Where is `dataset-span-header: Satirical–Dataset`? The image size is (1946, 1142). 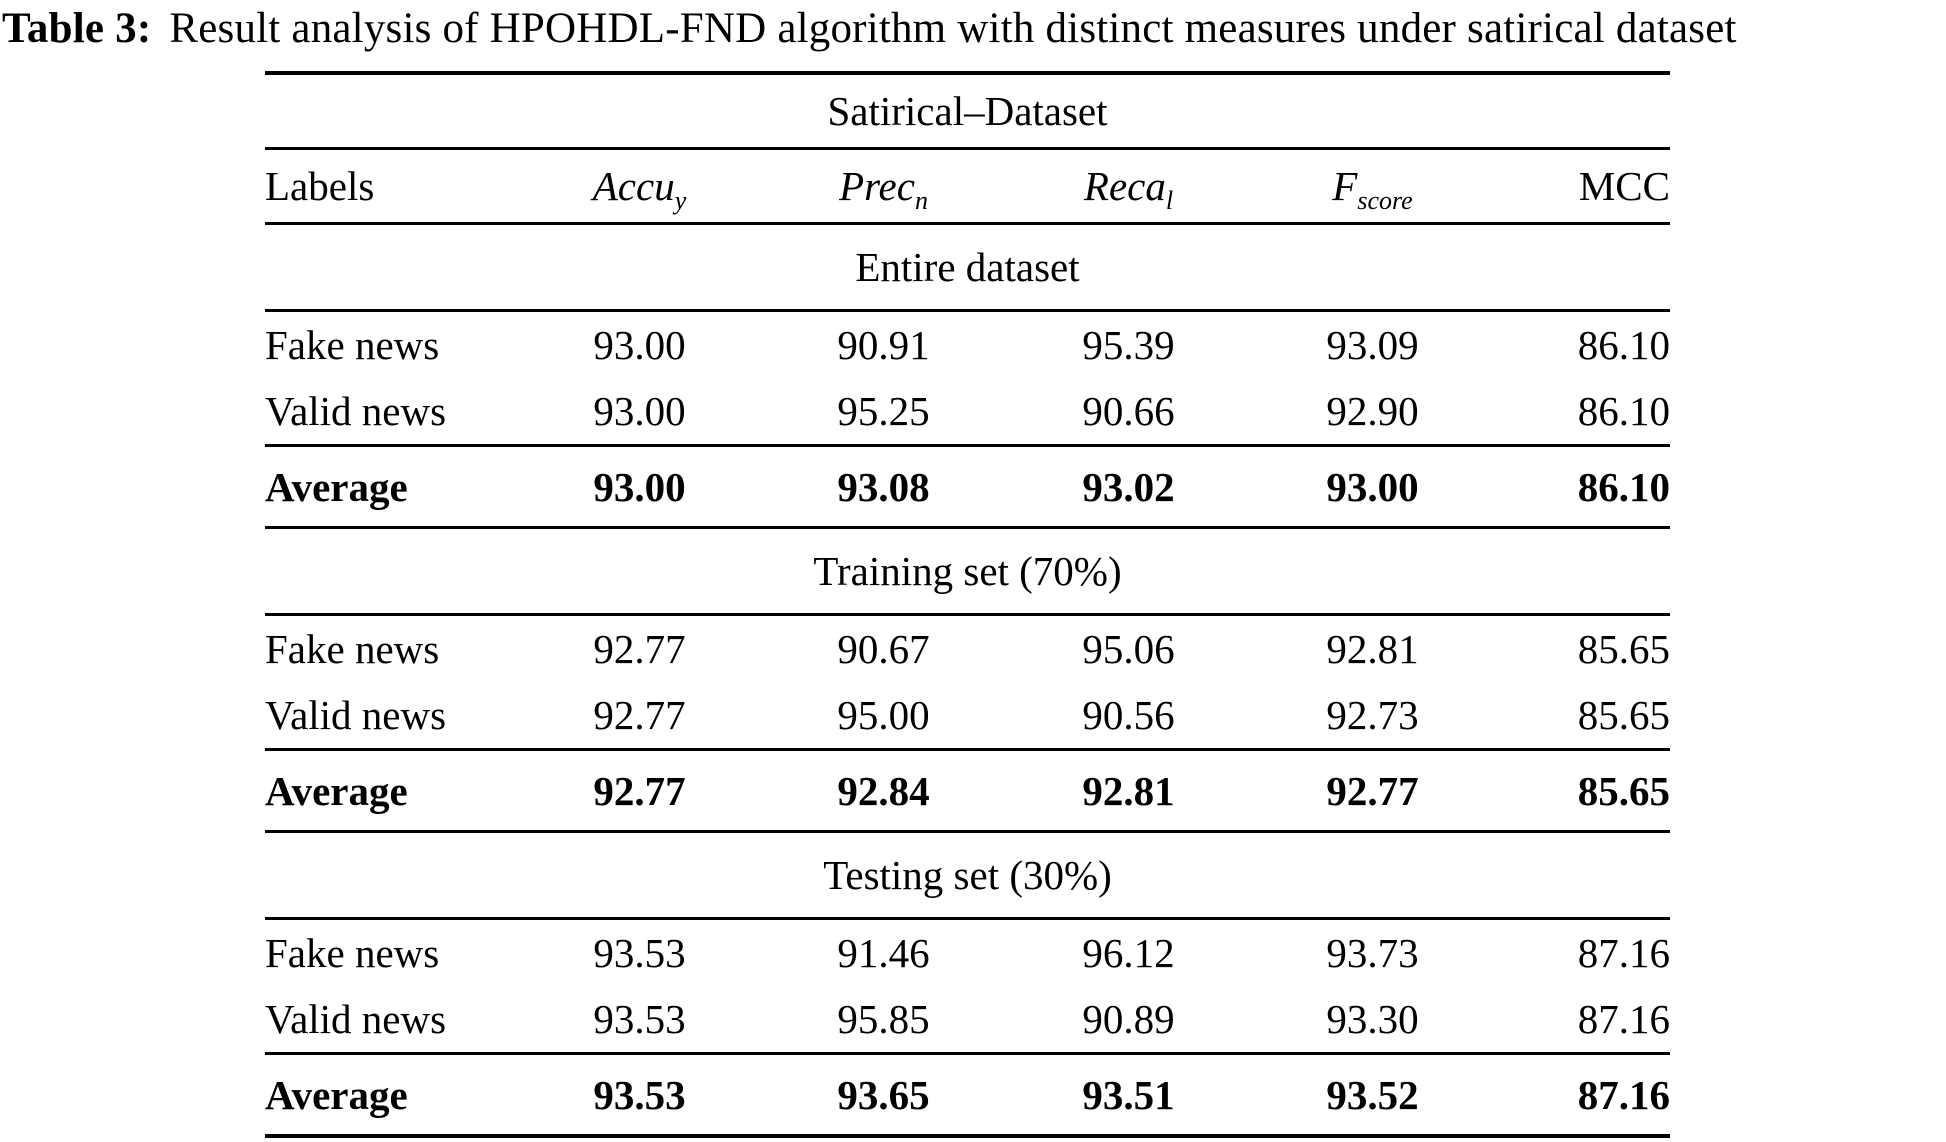
dataset-span-header: Satirical–Dataset is located at coordinates (967, 111).